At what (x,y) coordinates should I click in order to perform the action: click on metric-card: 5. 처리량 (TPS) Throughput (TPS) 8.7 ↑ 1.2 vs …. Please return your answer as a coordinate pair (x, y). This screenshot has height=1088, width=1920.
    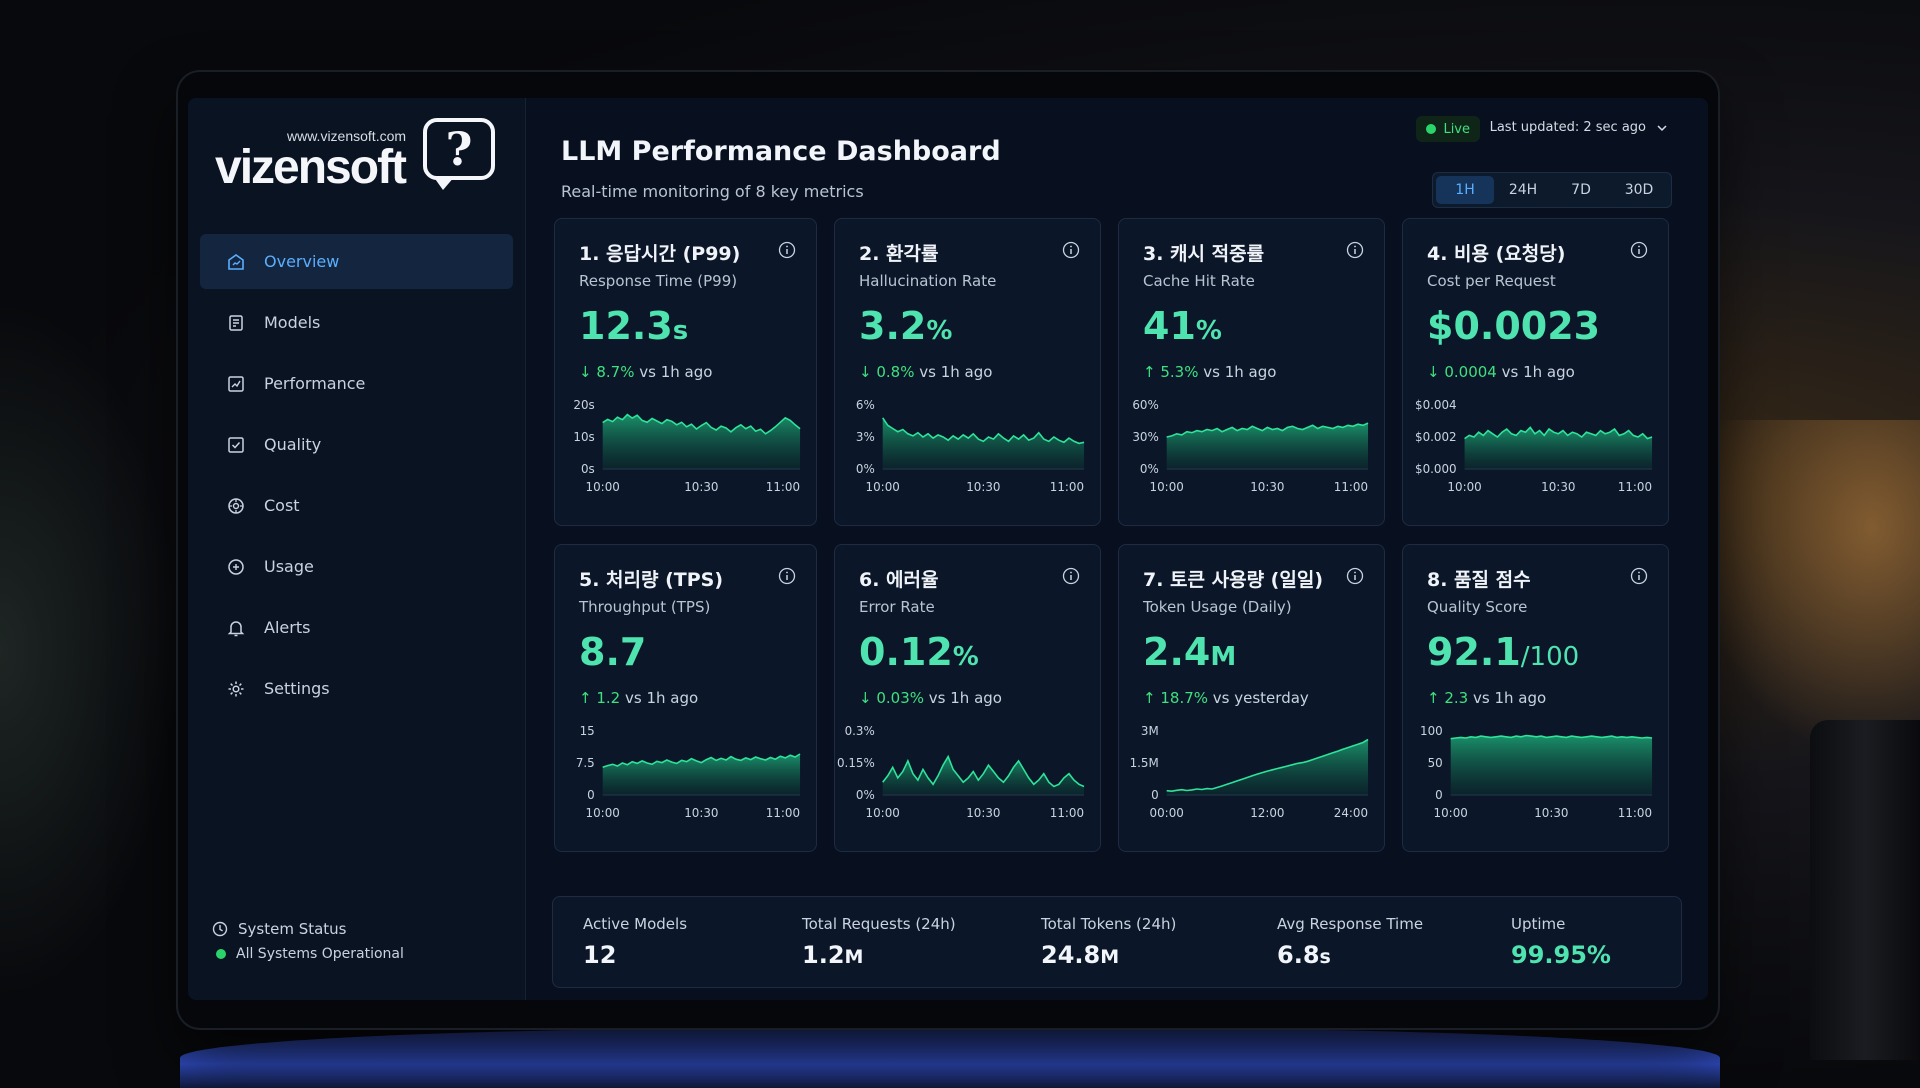
    Looking at the image, I should click on (685, 698).